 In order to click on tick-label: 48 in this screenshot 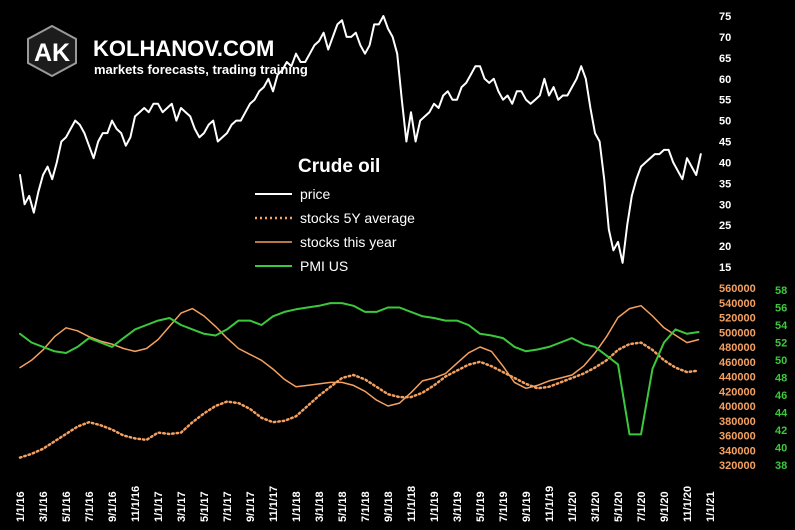, I will do `click(781, 379)`.